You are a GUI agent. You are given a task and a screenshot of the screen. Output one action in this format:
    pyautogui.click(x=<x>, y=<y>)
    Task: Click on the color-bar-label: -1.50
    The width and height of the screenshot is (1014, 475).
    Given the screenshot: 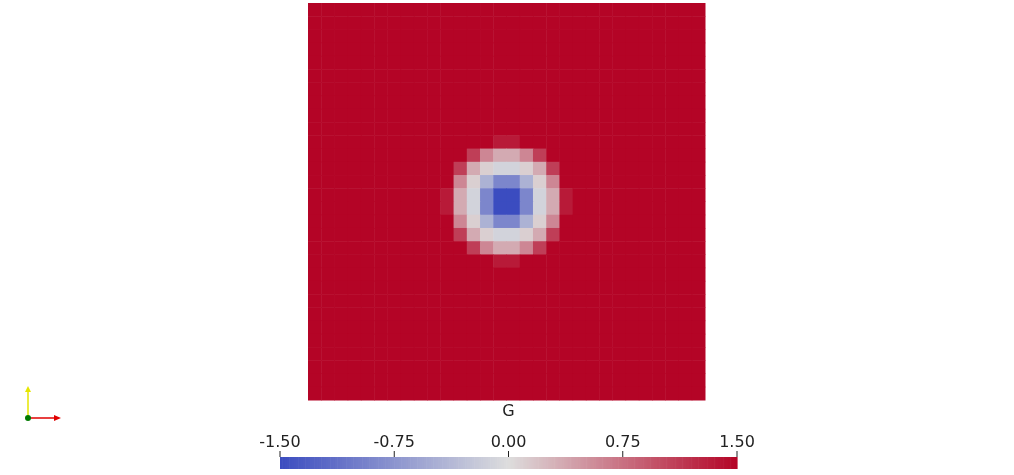 What is the action you would take?
    pyautogui.click(x=280, y=441)
    